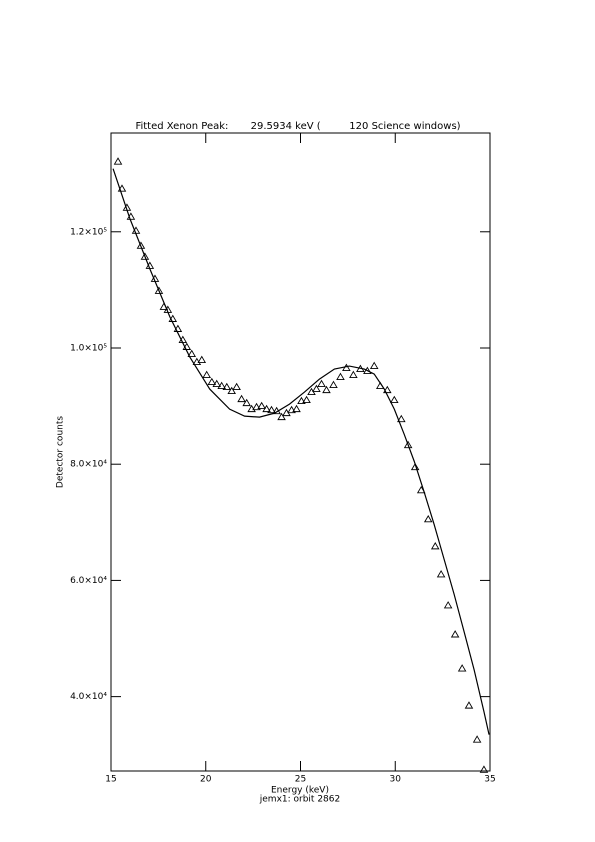  I want to click on x-tick-label: 25, so click(300, 780).